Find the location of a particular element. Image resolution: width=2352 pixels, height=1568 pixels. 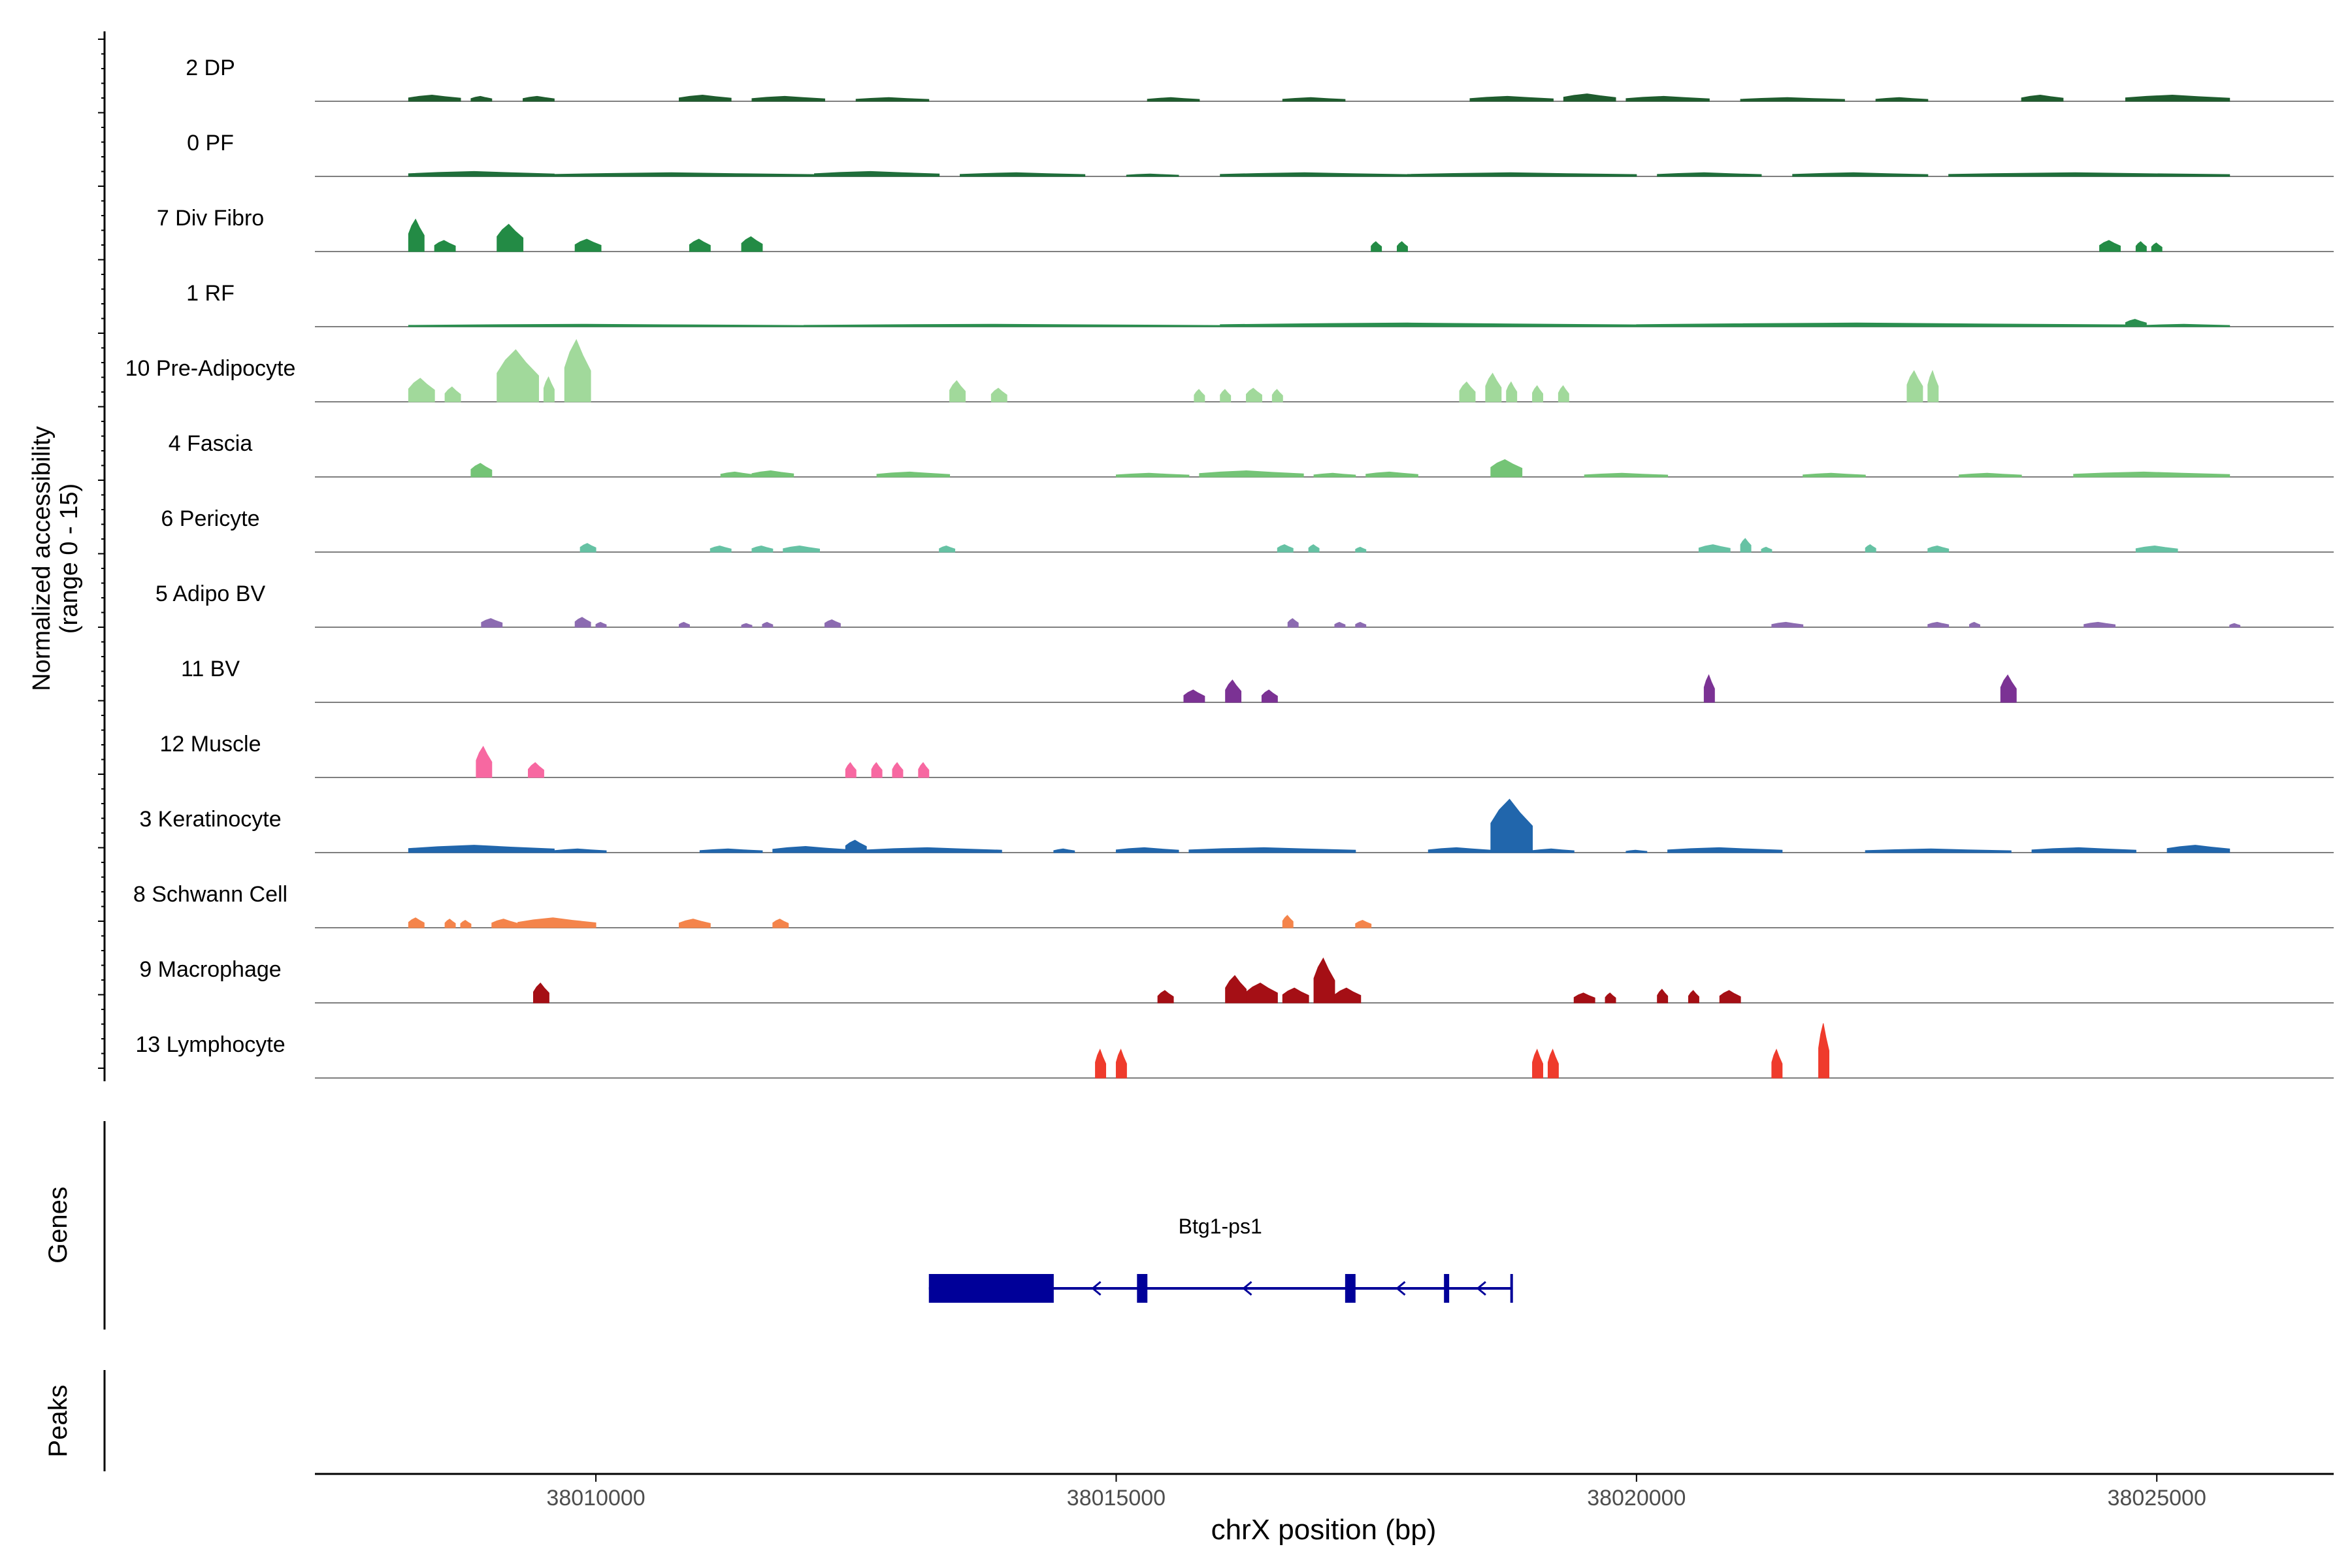

track-label: 4 Fascia is located at coordinates (211, 443).